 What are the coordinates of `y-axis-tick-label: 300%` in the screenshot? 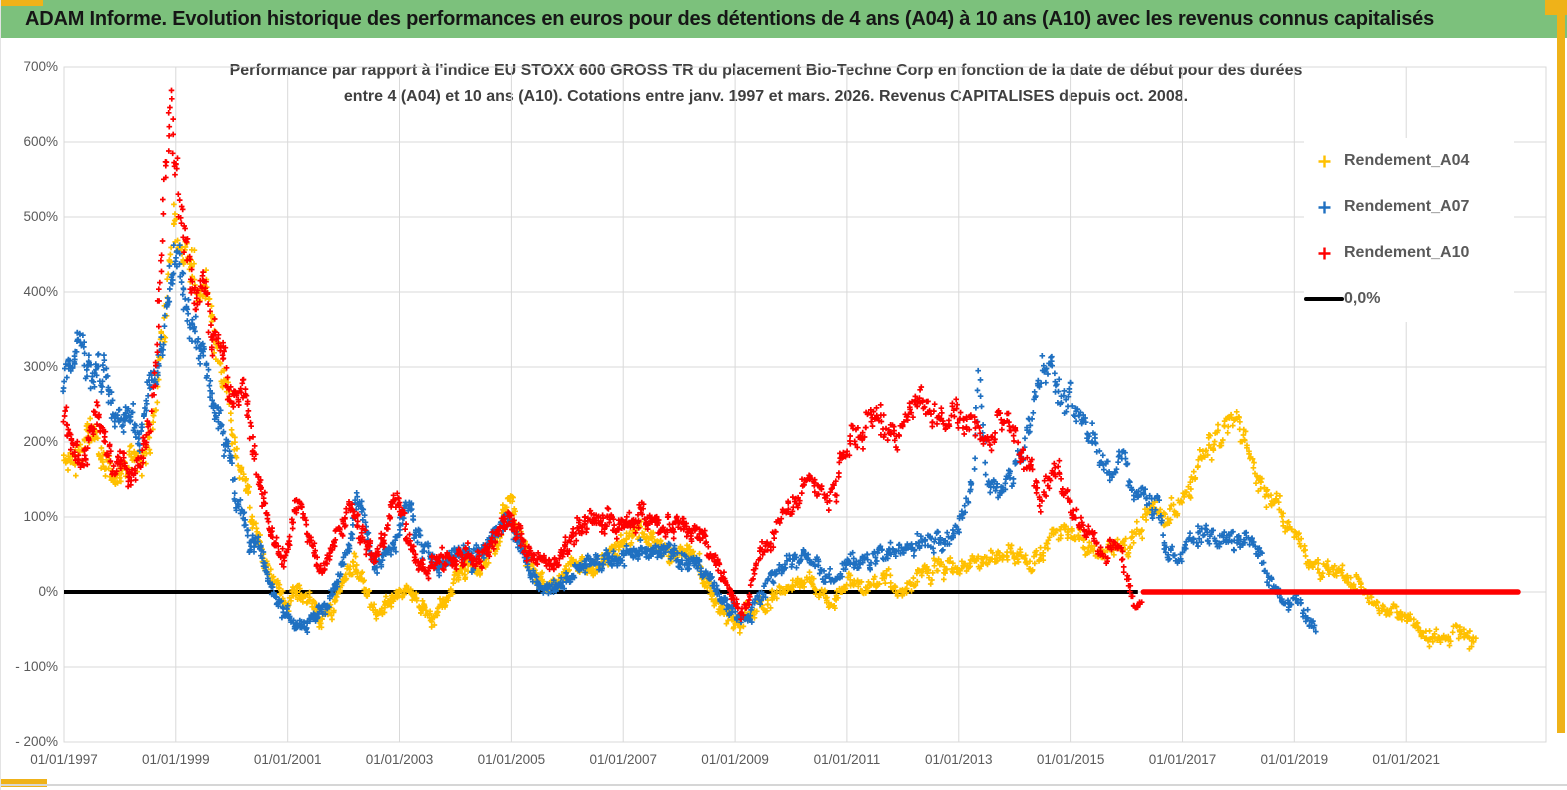 It's located at (40, 366).